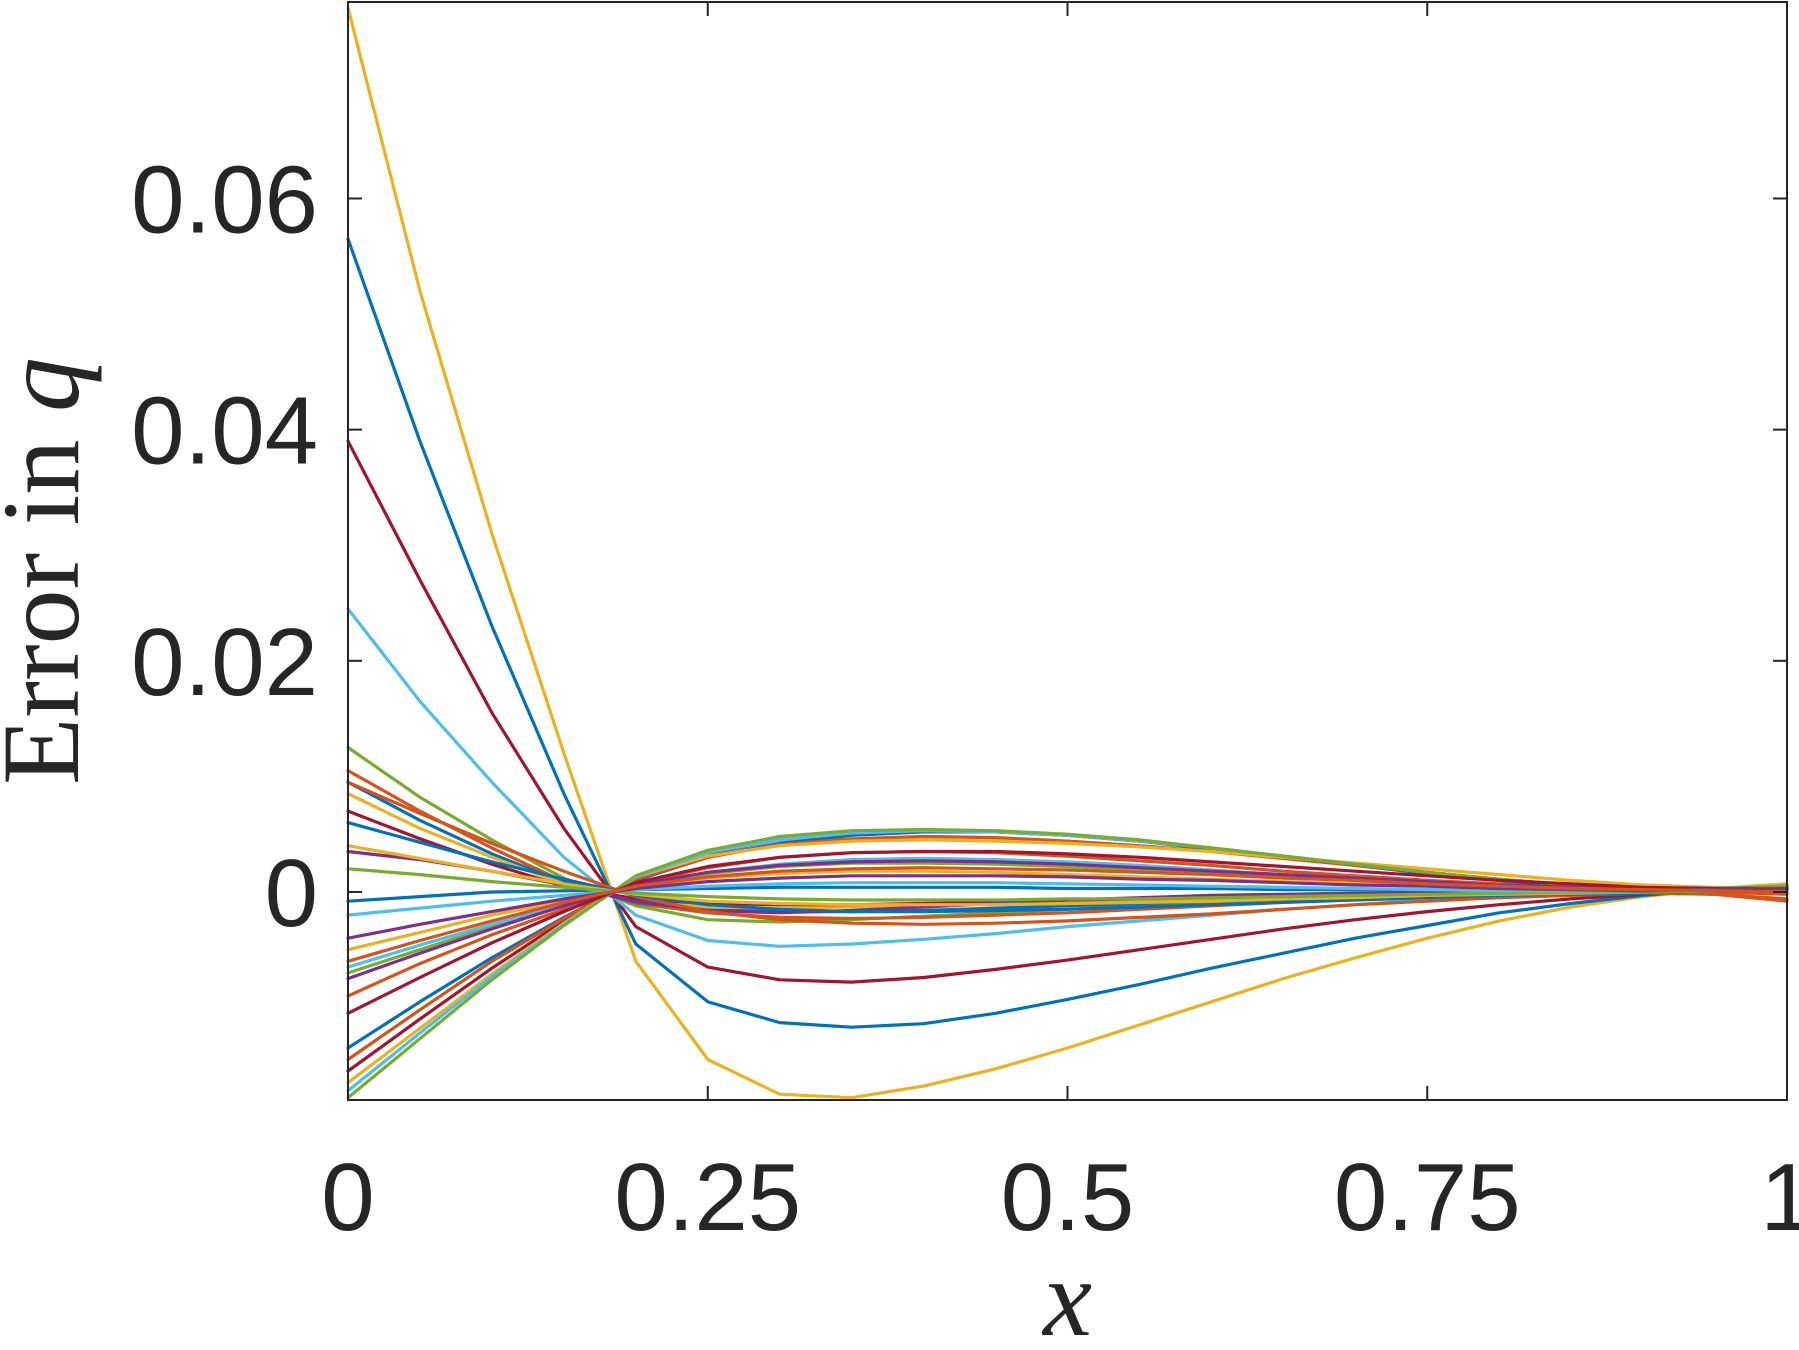  What do you see at coordinates (224, 662) in the screenshot?
I see `y-tick-label: 0.02` at bounding box center [224, 662].